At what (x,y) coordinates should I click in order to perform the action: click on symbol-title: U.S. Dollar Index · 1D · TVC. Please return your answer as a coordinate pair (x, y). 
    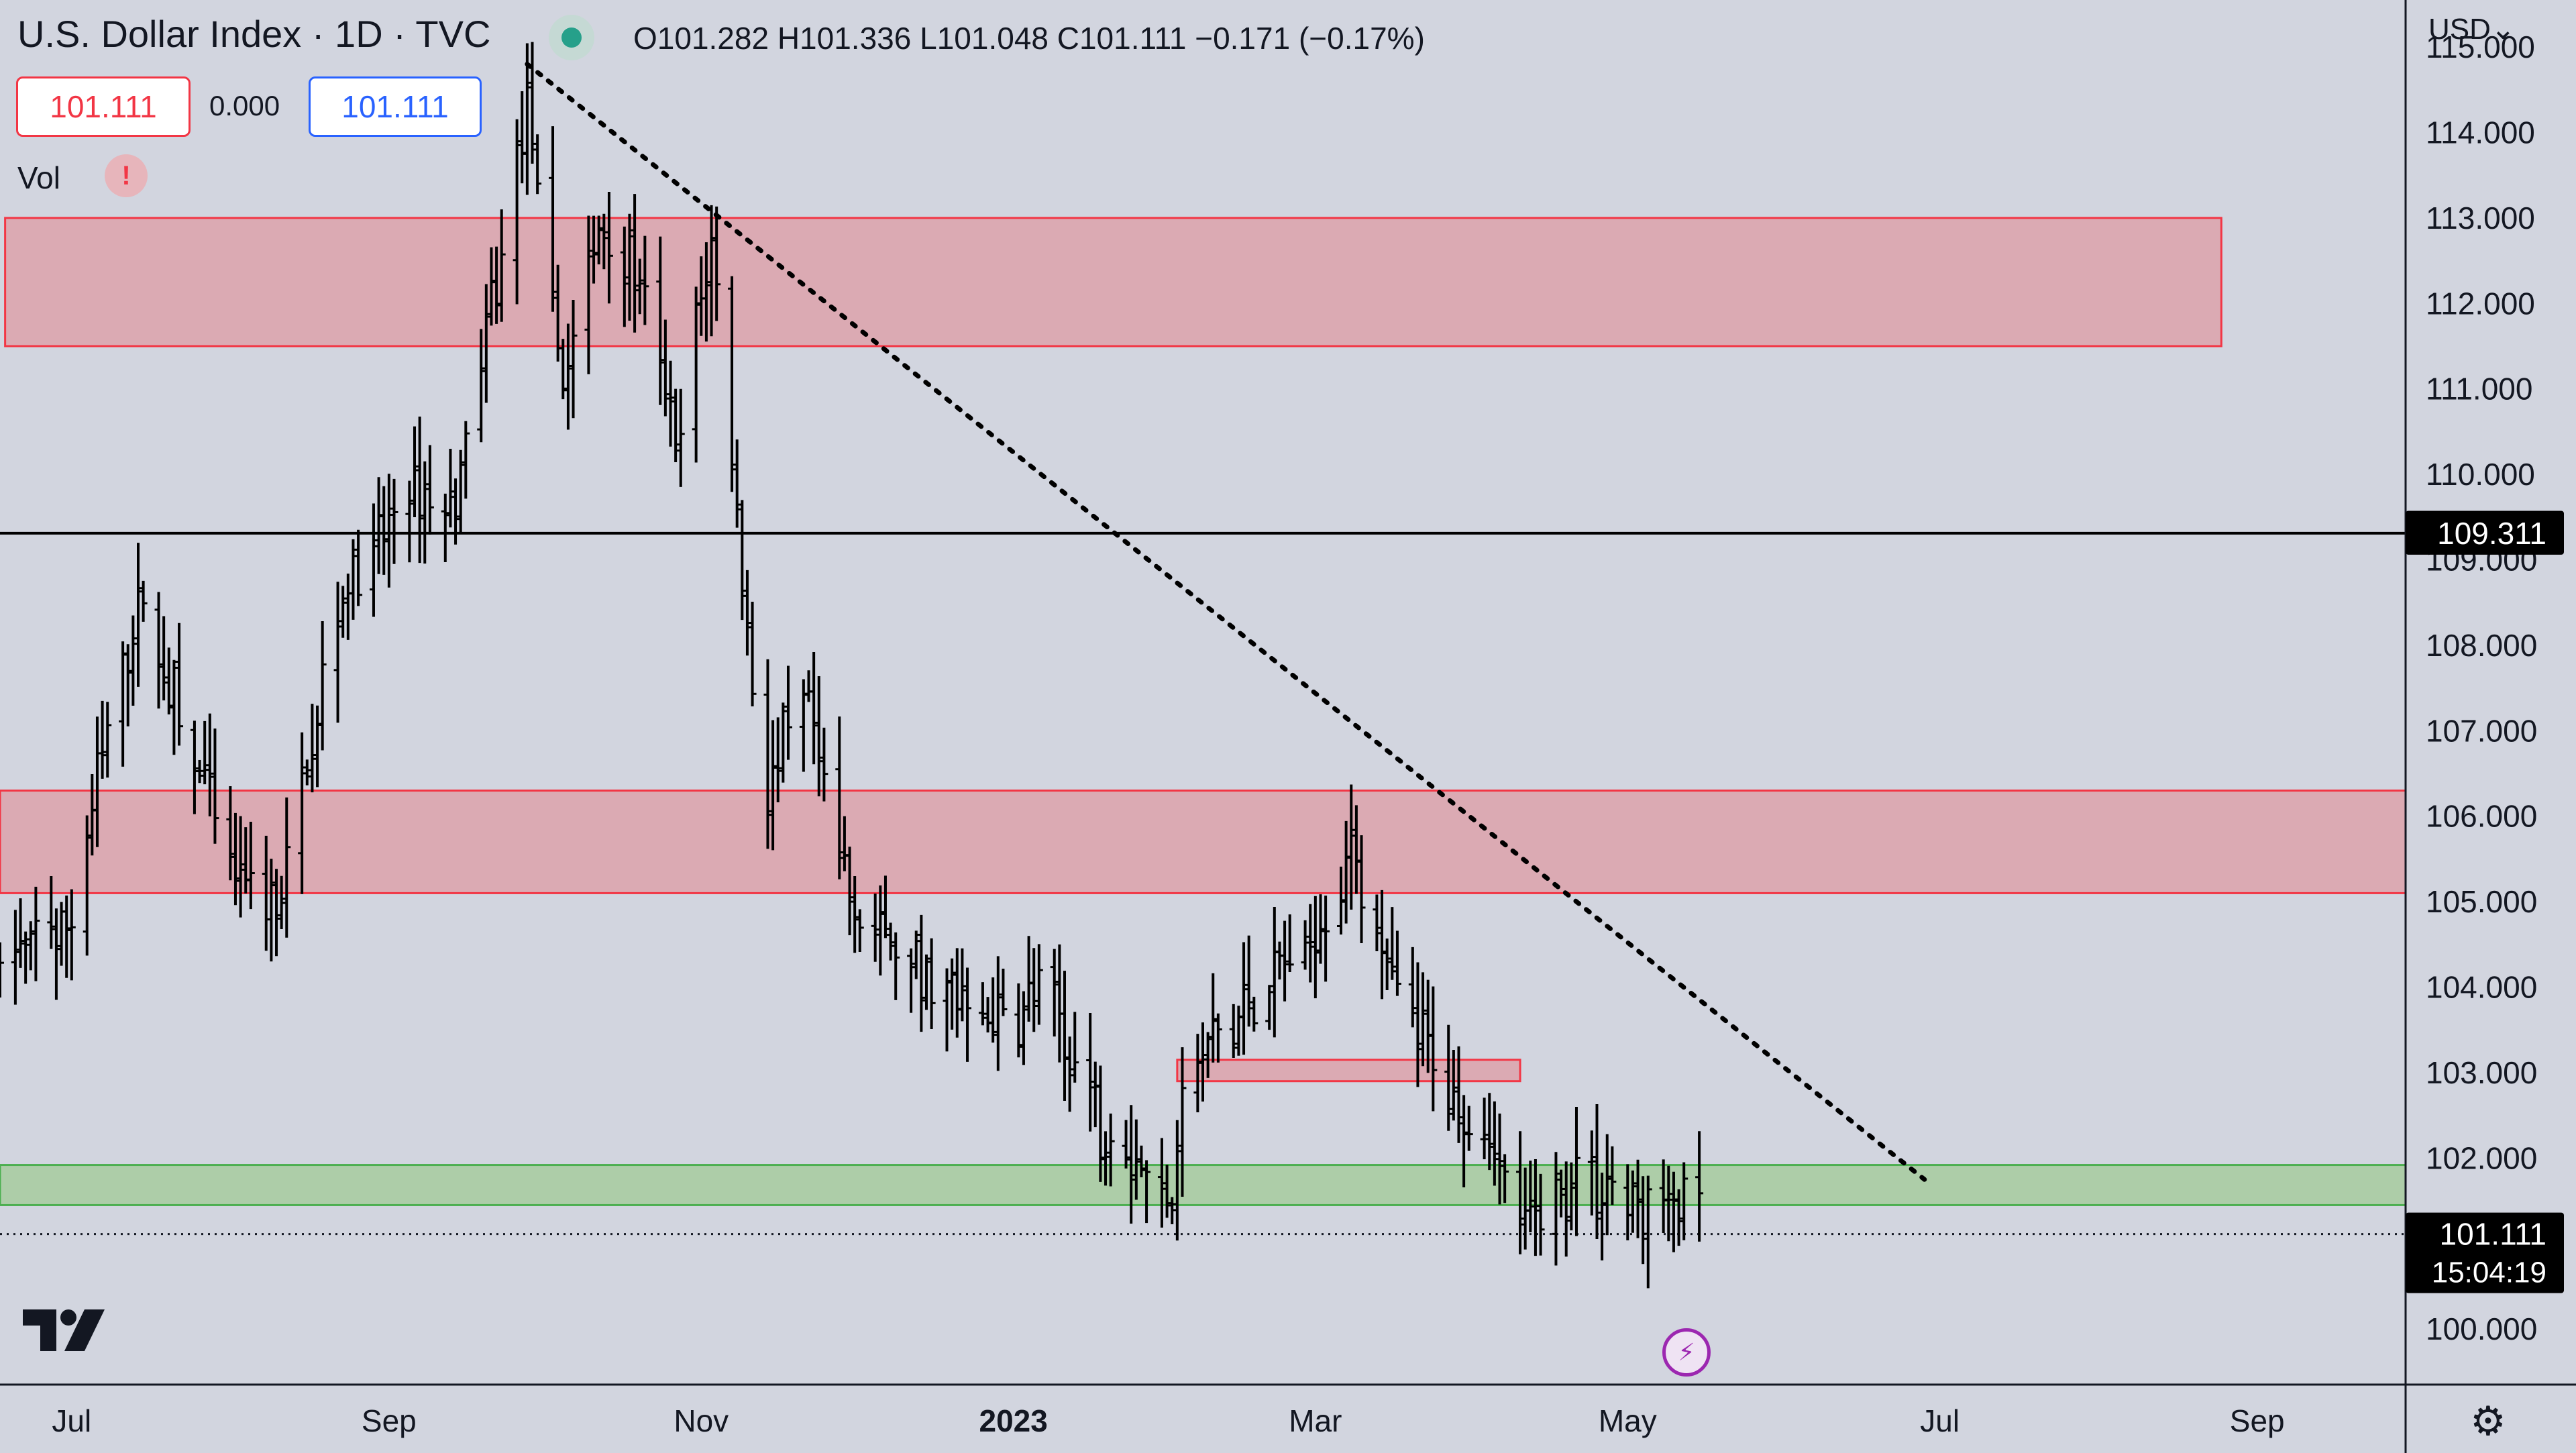
    Looking at the image, I should click on (254, 34).